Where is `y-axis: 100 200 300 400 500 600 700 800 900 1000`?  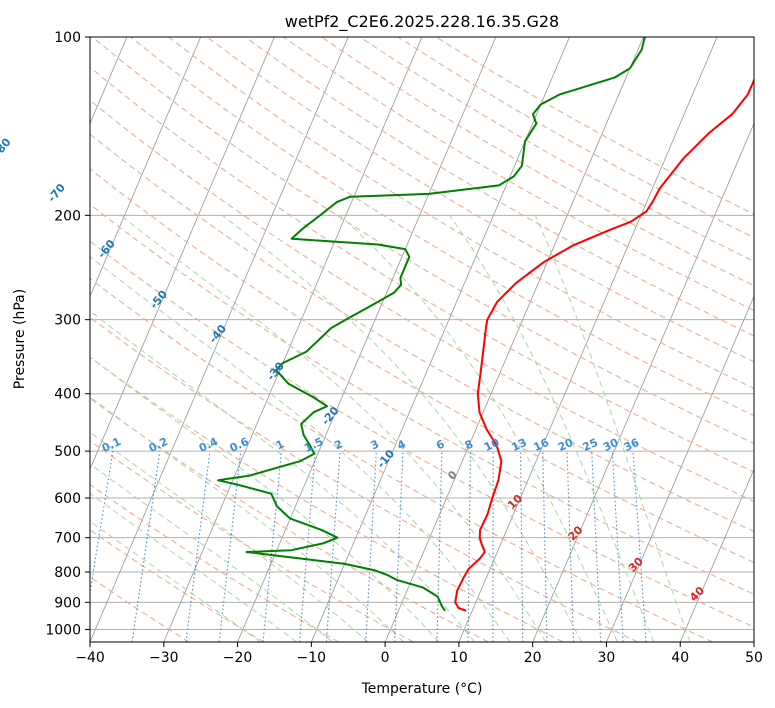 y-axis: 100 200 300 400 500 600 700 800 900 1000 is located at coordinates (67, 334).